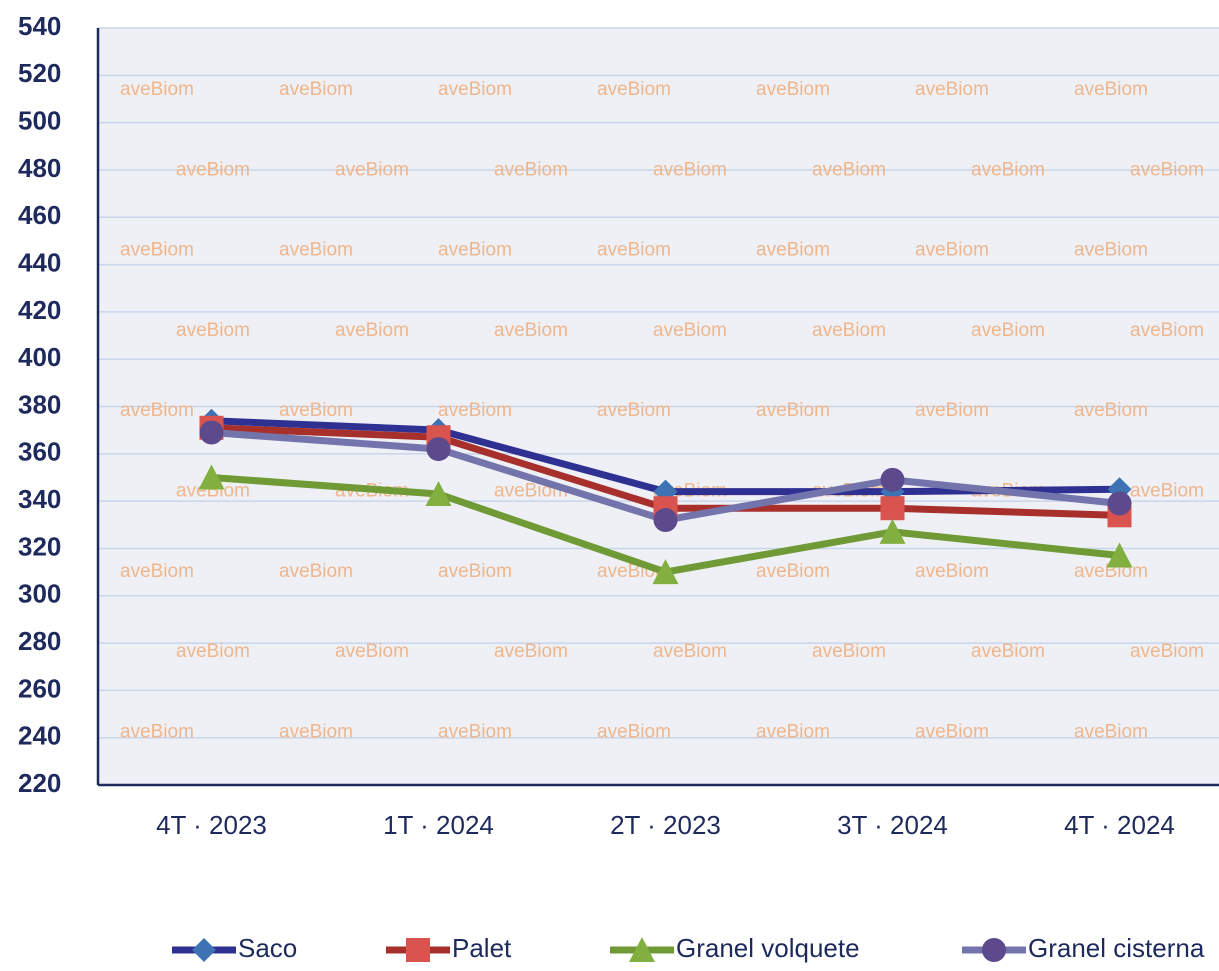 Image resolution: width=1219 pixels, height=971 pixels. What do you see at coordinates (39, 26) in the screenshot?
I see `y-tick-label: 540` at bounding box center [39, 26].